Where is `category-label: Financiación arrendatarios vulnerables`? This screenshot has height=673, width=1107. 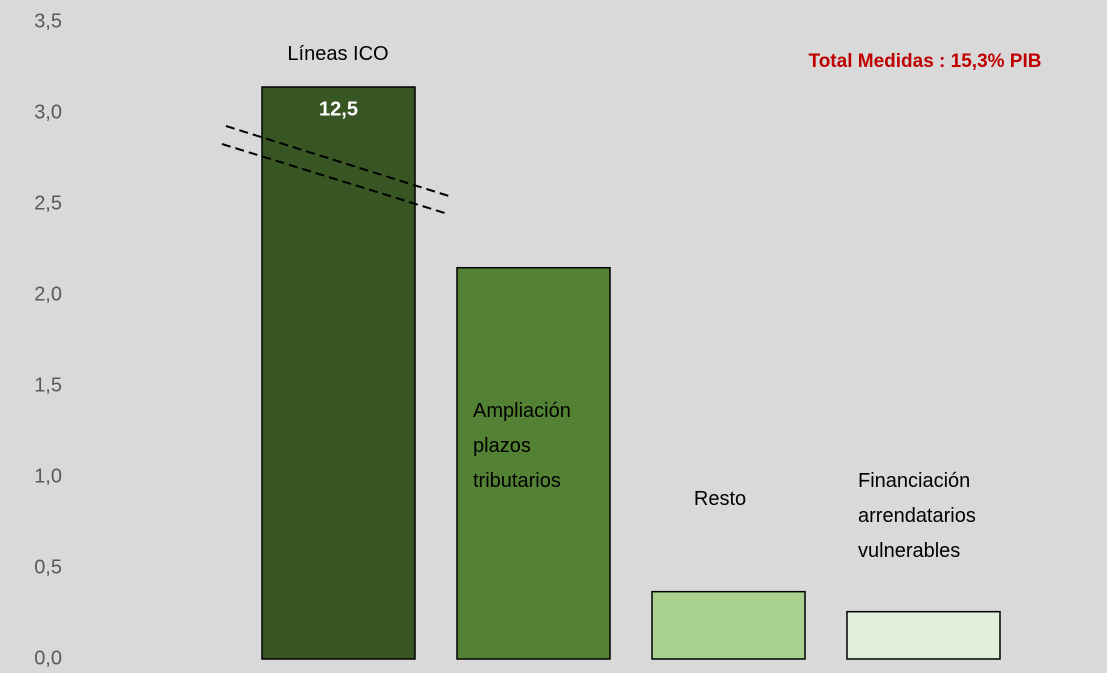
category-label: Financiación arrendatarios vulnerables is located at coordinates (917, 516).